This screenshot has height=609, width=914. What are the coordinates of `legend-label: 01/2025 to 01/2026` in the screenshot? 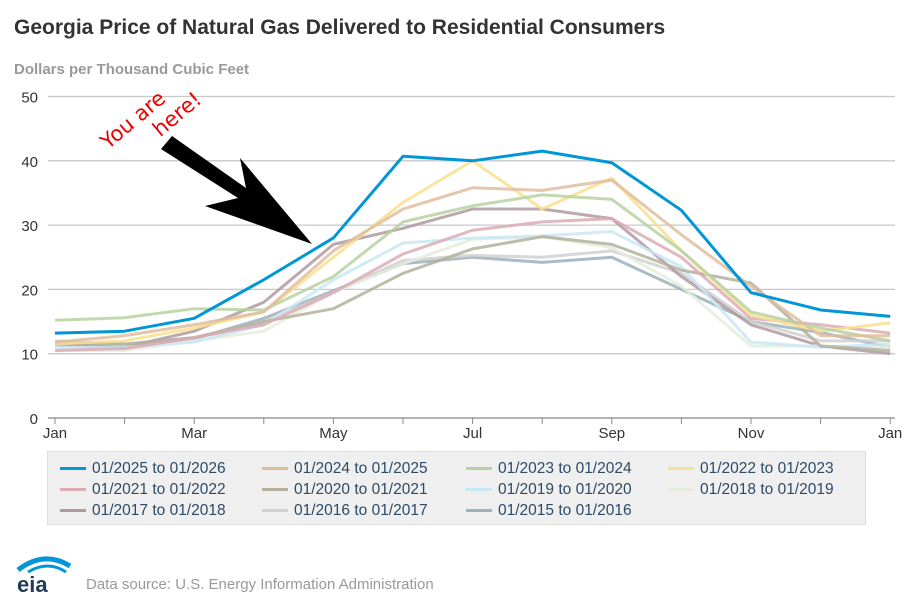 It's located at (159, 468).